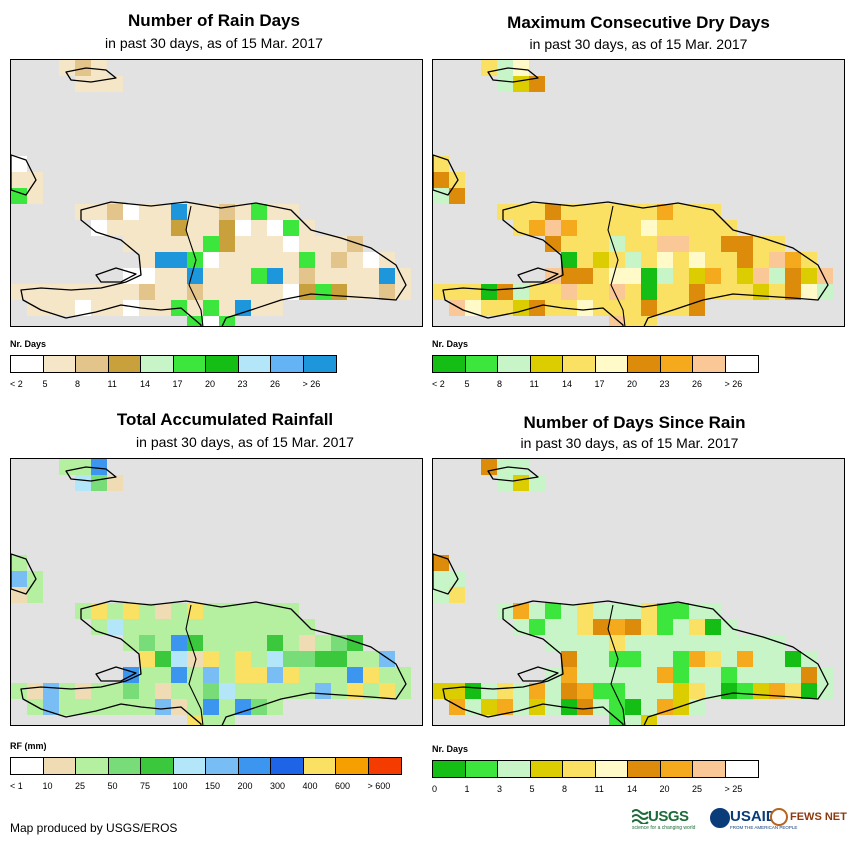 The height and width of the screenshot is (845, 854). I want to click on legend-label: 14, so click(567, 384).